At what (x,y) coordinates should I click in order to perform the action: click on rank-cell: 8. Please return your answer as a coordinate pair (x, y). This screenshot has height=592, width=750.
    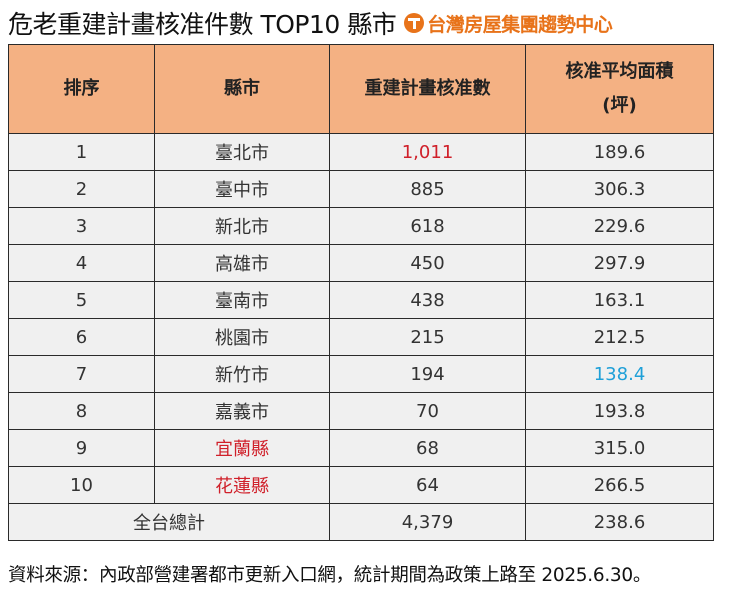
    Looking at the image, I should click on (81, 411).